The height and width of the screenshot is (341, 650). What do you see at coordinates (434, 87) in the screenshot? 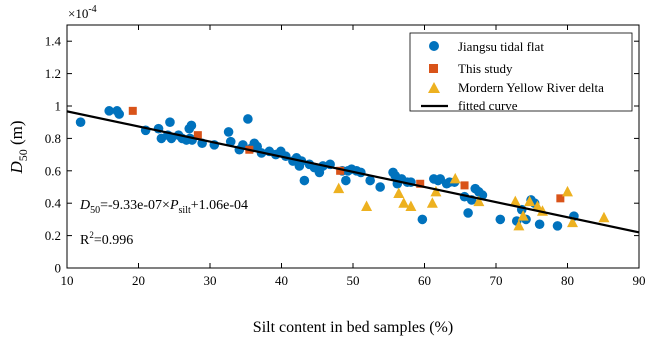
I see `legend-marker-yellow-river` at bounding box center [434, 87].